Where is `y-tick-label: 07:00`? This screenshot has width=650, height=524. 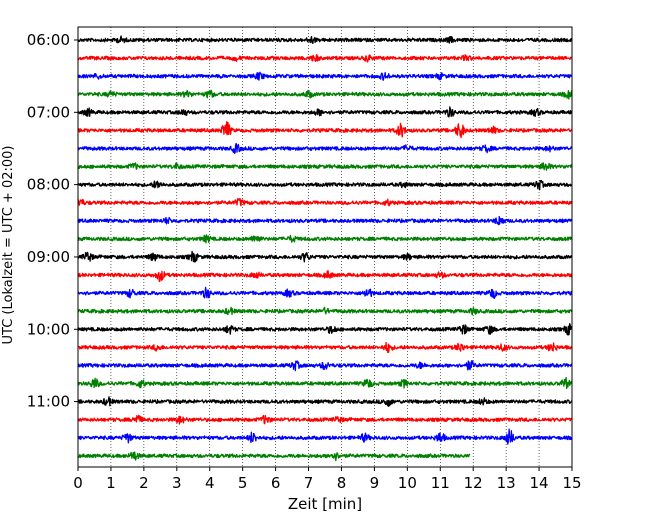
y-tick-label: 07:00 is located at coordinates (48, 112).